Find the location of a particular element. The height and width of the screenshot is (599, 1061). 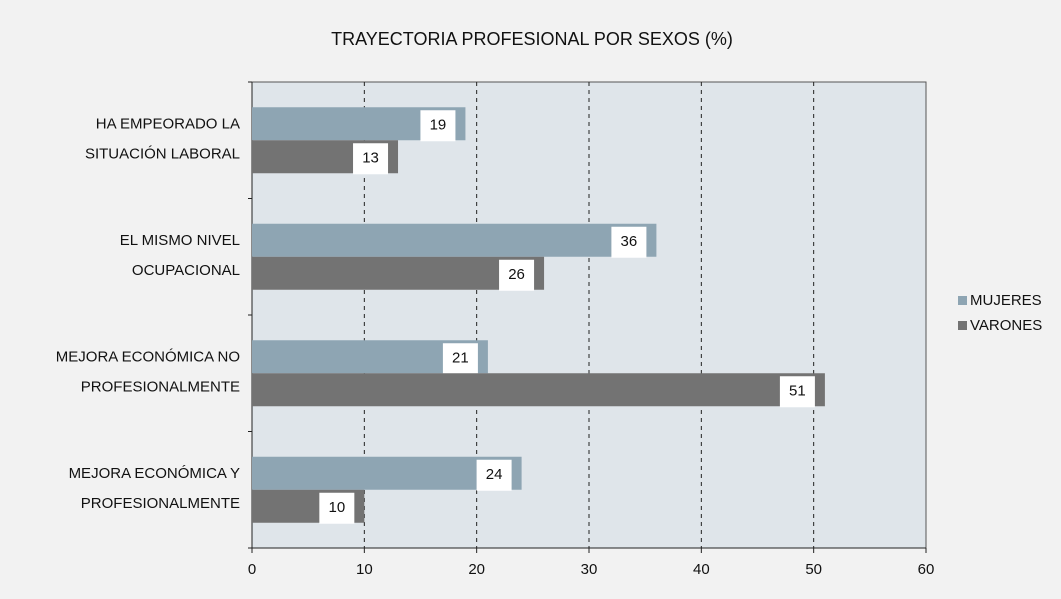

data-label: 19 is located at coordinates (438, 125).